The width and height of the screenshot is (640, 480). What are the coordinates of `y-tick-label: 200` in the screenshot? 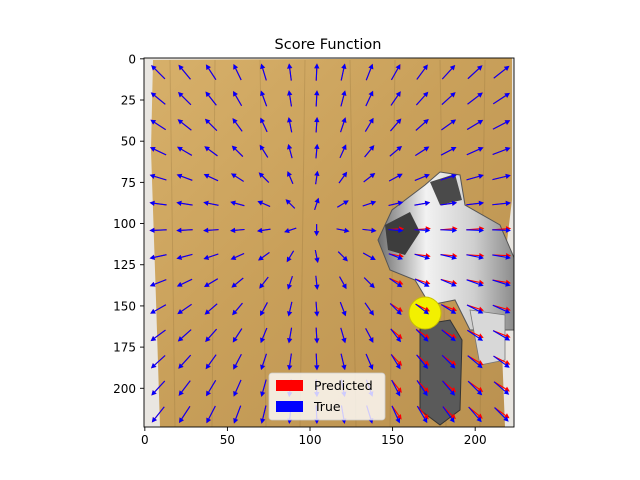 It's located at (124, 389).